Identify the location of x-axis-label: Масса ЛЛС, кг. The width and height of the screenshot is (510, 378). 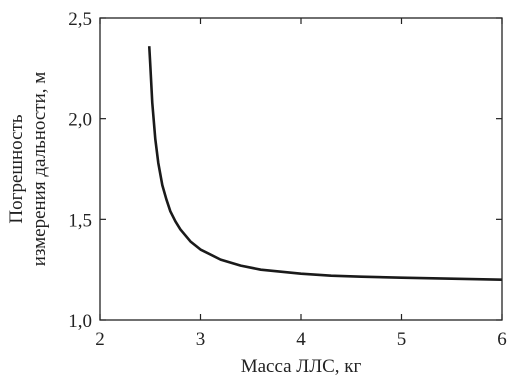
(301, 366).